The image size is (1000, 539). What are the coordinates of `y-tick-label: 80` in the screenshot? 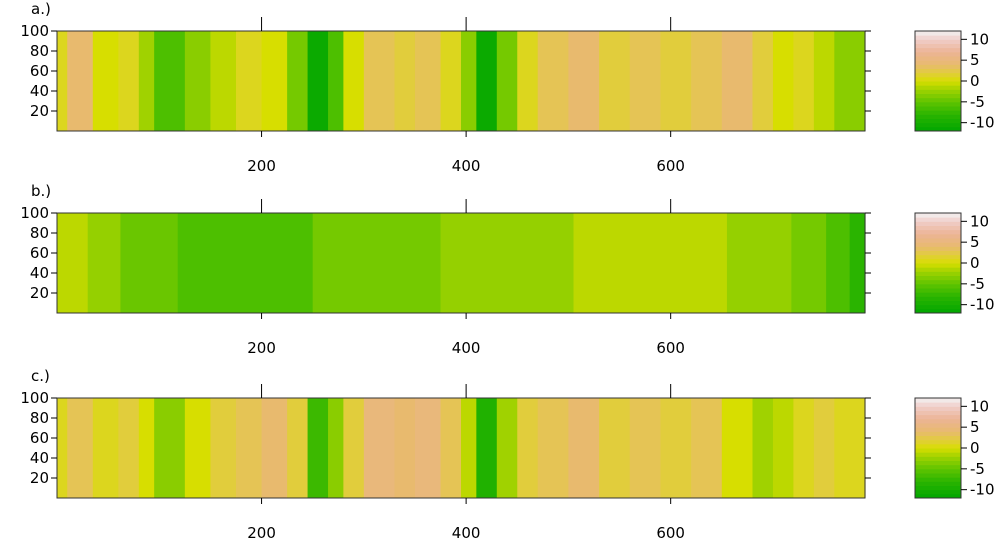 It's located at (39, 418).